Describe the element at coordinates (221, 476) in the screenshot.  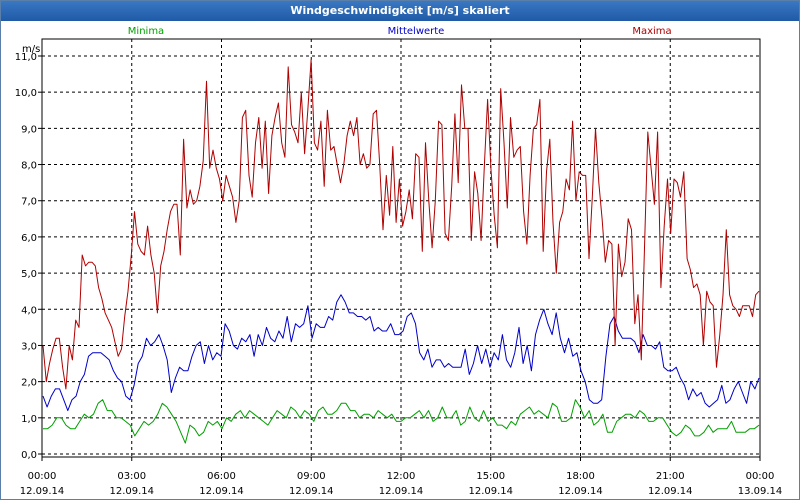
I see `x-tick-time-label: 06:00` at that location.